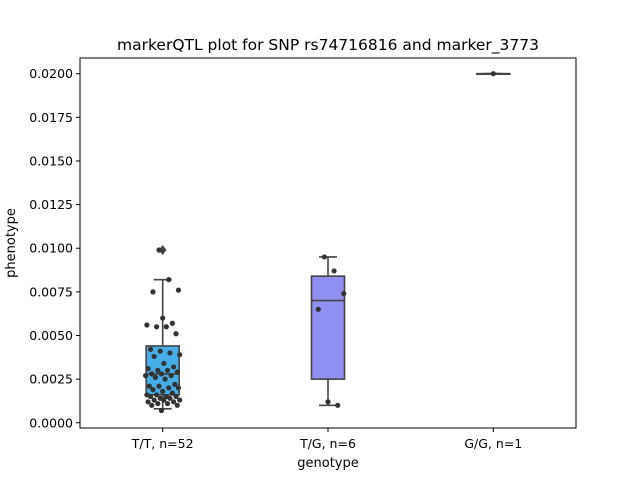  What do you see at coordinates (51, 204) in the screenshot?
I see `y-tick-label: 0.0125` at bounding box center [51, 204].